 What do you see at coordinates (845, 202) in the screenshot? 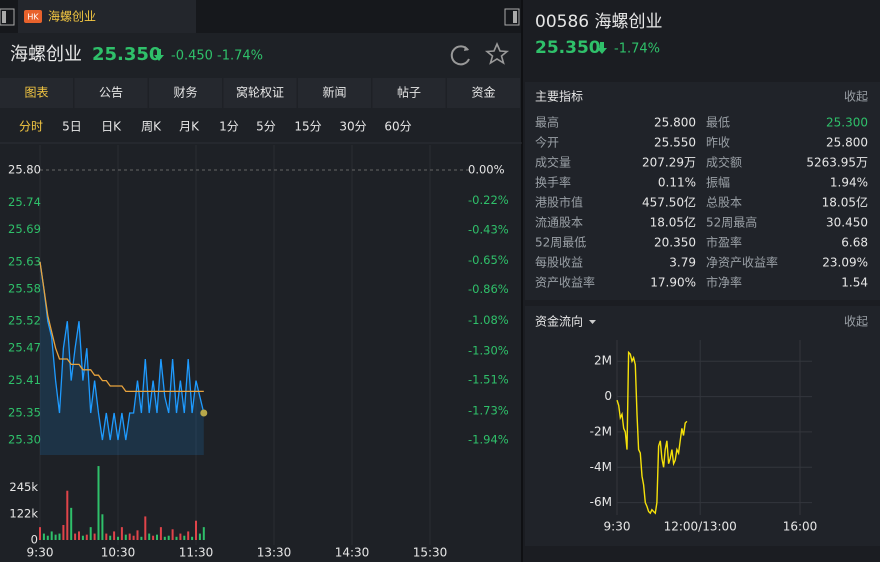
I see `indicator-value: 18.05亿` at bounding box center [845, 202].